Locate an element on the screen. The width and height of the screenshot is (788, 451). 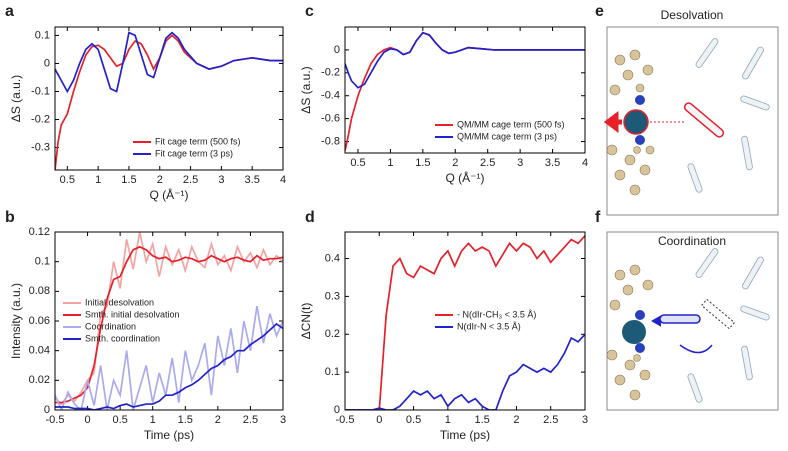
panel-label: e is located at coordinates (599, 11).